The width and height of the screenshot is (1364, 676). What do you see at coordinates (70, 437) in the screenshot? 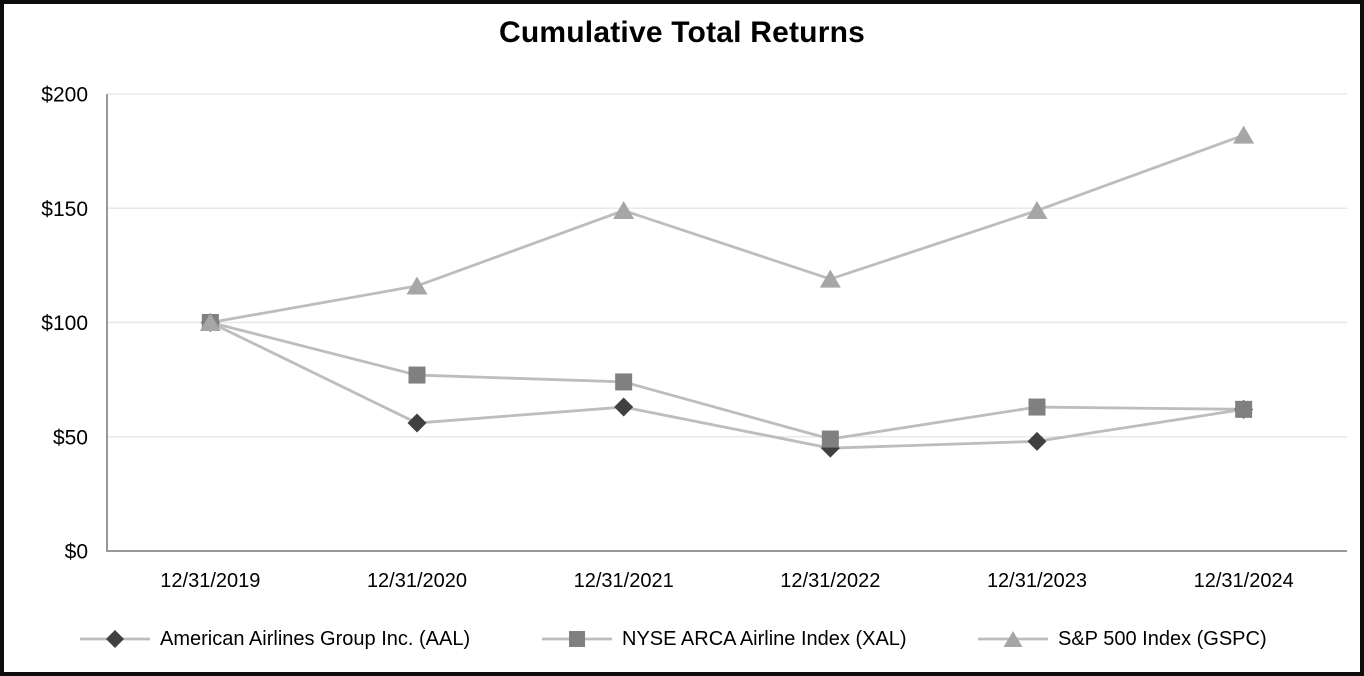
I see `y-tick-label-50: $50` at bounding box center [70, 437].